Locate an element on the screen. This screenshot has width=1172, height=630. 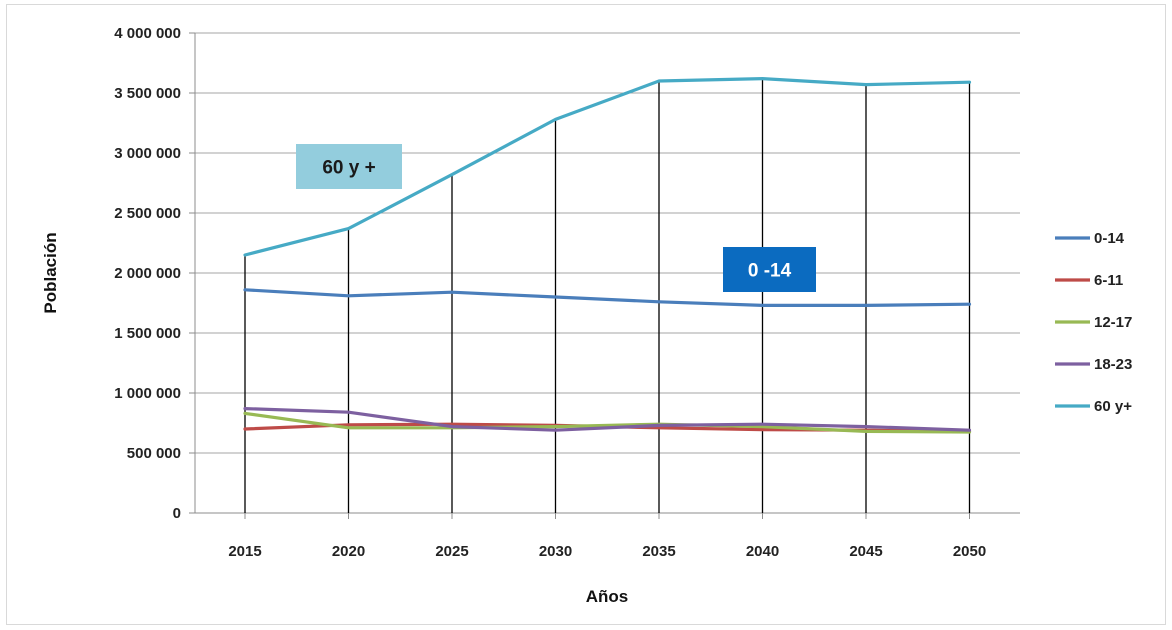
legend-label-0: 0-14 is located at coordinates (1109, 238).